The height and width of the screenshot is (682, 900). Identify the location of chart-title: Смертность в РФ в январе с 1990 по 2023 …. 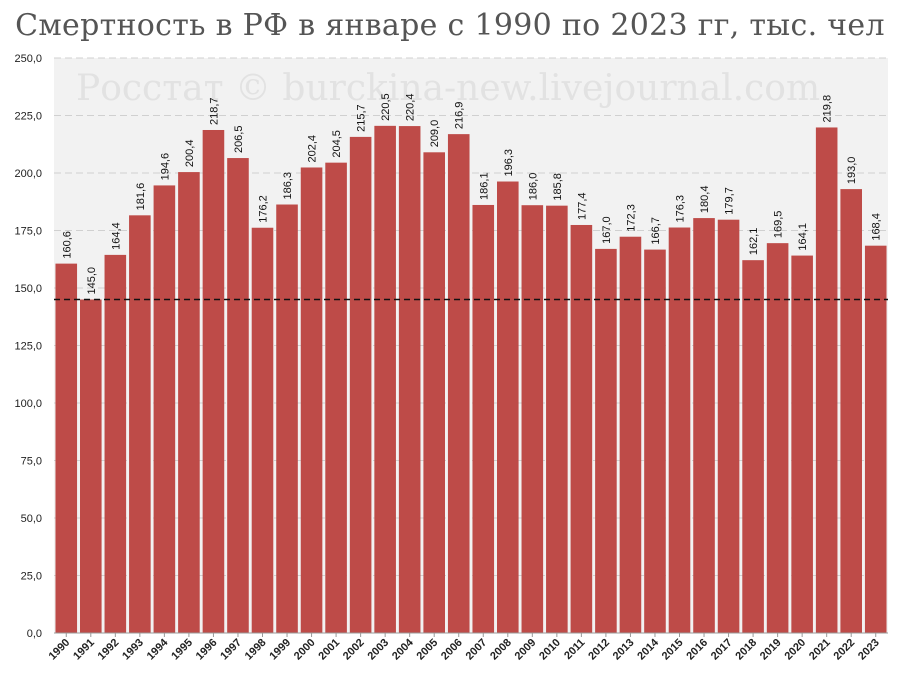
(450, 25).